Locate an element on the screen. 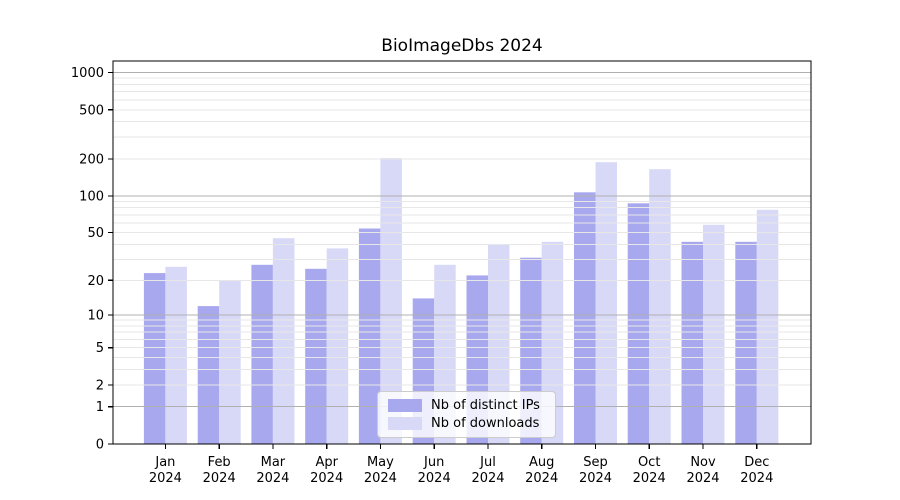 The width and height of the screenshot is (900, 500). bar-nb-of-downloads-feb-2024 is located at coordinates (230, 362).